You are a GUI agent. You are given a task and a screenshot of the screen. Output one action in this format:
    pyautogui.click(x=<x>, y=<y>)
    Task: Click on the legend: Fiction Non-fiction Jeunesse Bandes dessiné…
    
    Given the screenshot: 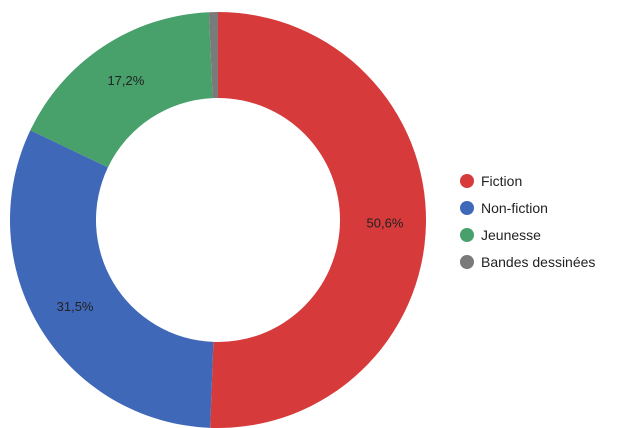 What is the action you would take?
    pyautogui.click(x=527, y=221)
    